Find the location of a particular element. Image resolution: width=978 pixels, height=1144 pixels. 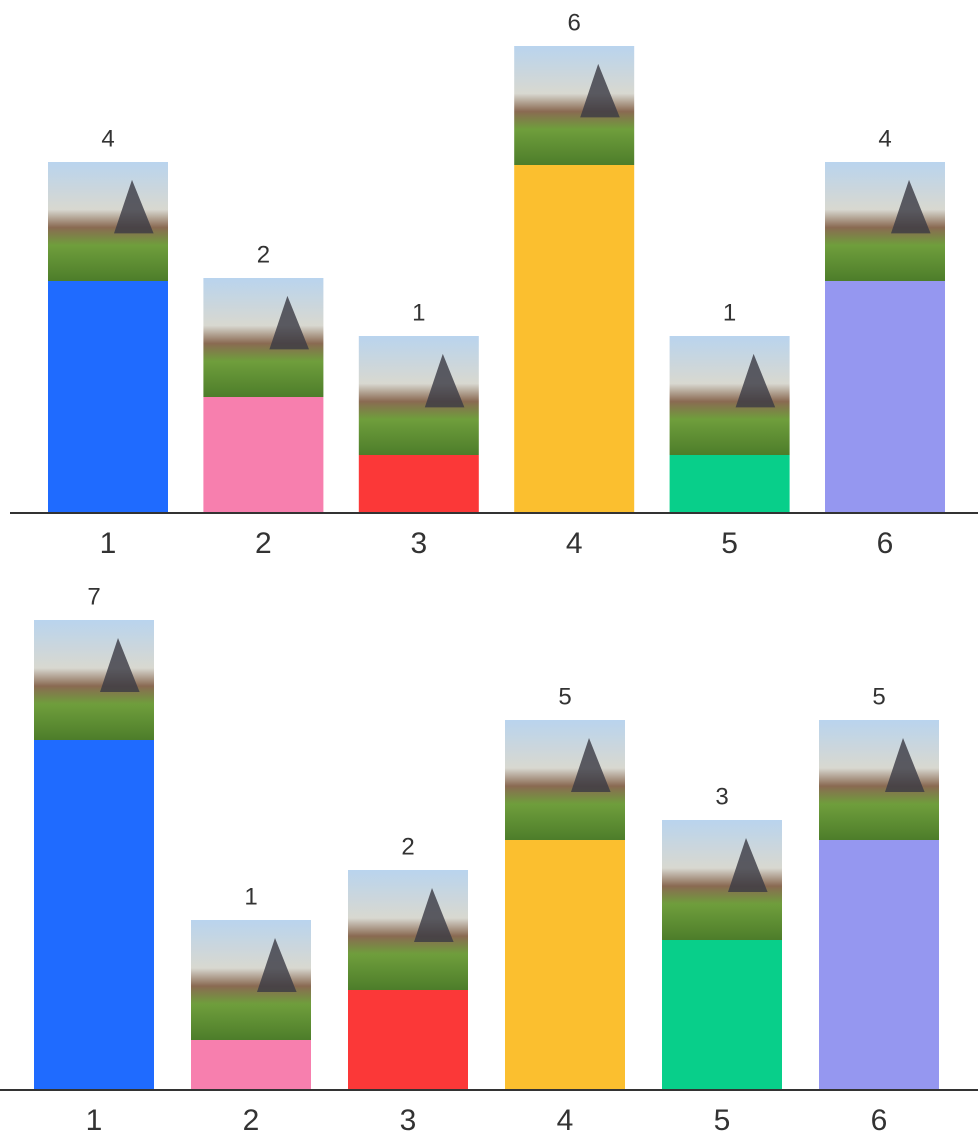

value-label: 7 is located at coordinates (93, 596).